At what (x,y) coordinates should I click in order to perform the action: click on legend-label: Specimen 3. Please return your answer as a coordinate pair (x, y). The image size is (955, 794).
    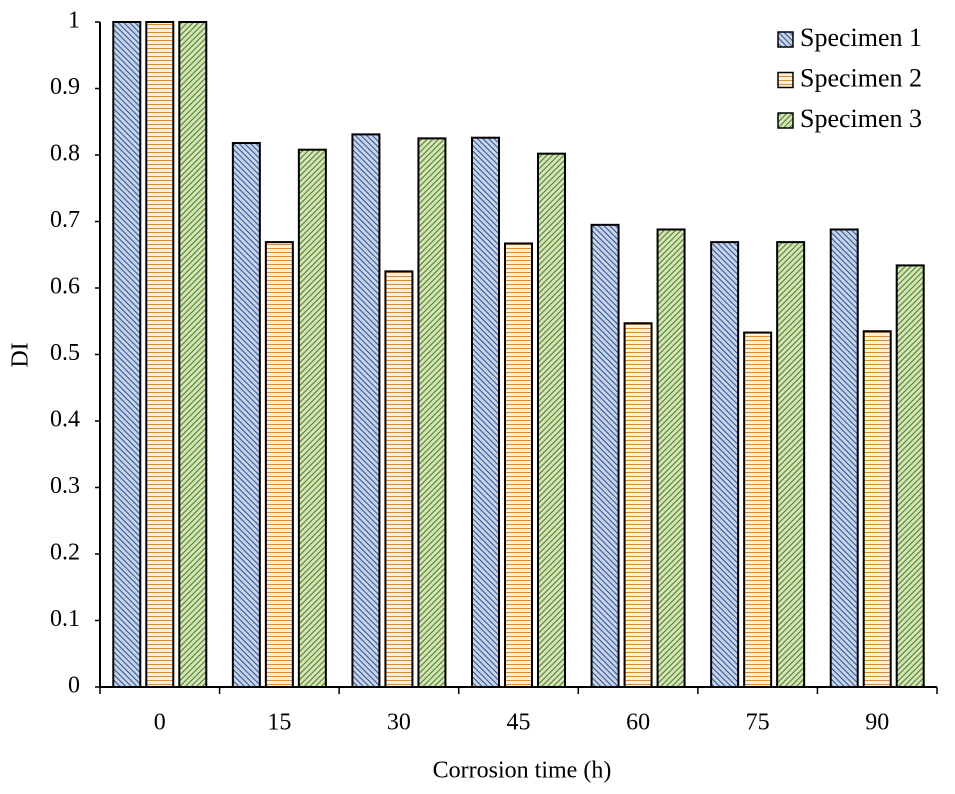
    Looking at the image, I should click on (861, 118).